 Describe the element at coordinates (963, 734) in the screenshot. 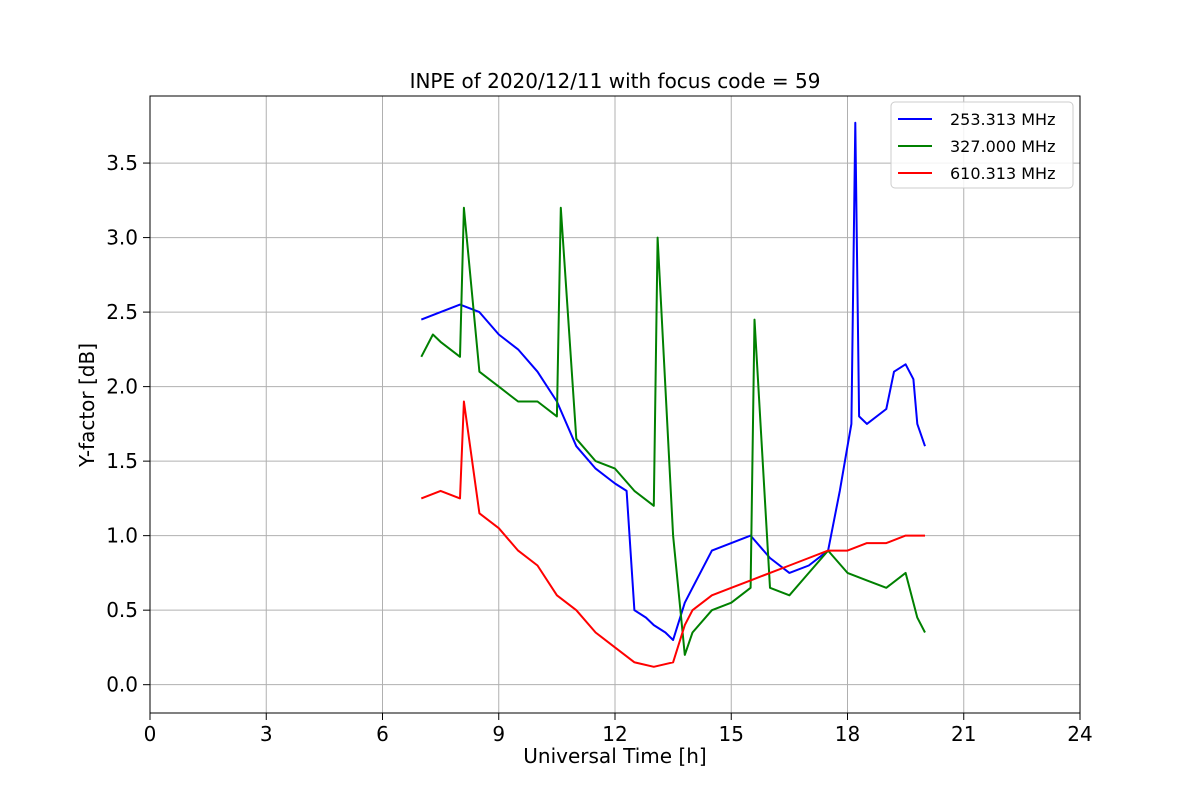

I see `x-tick-label: 21` at that location.